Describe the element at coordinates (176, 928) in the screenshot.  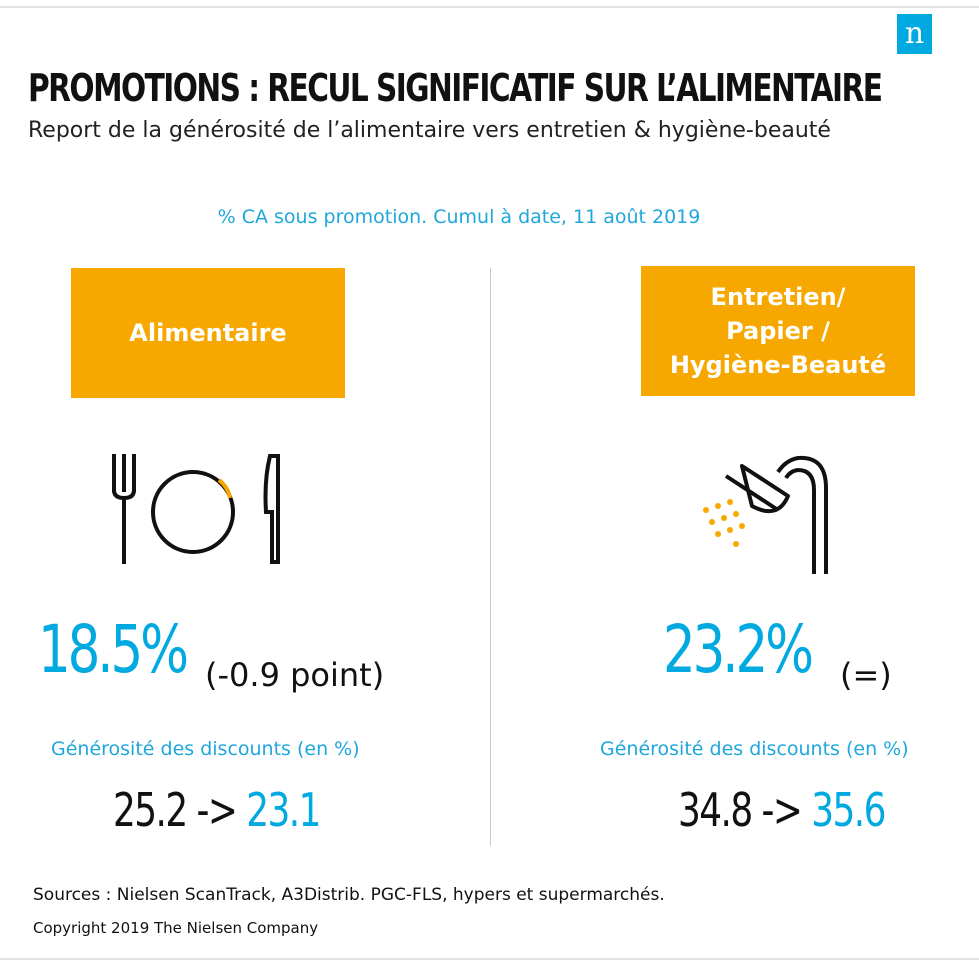
I see `copyright-note: Copyright 2019 The Nielsen Company` at that location.